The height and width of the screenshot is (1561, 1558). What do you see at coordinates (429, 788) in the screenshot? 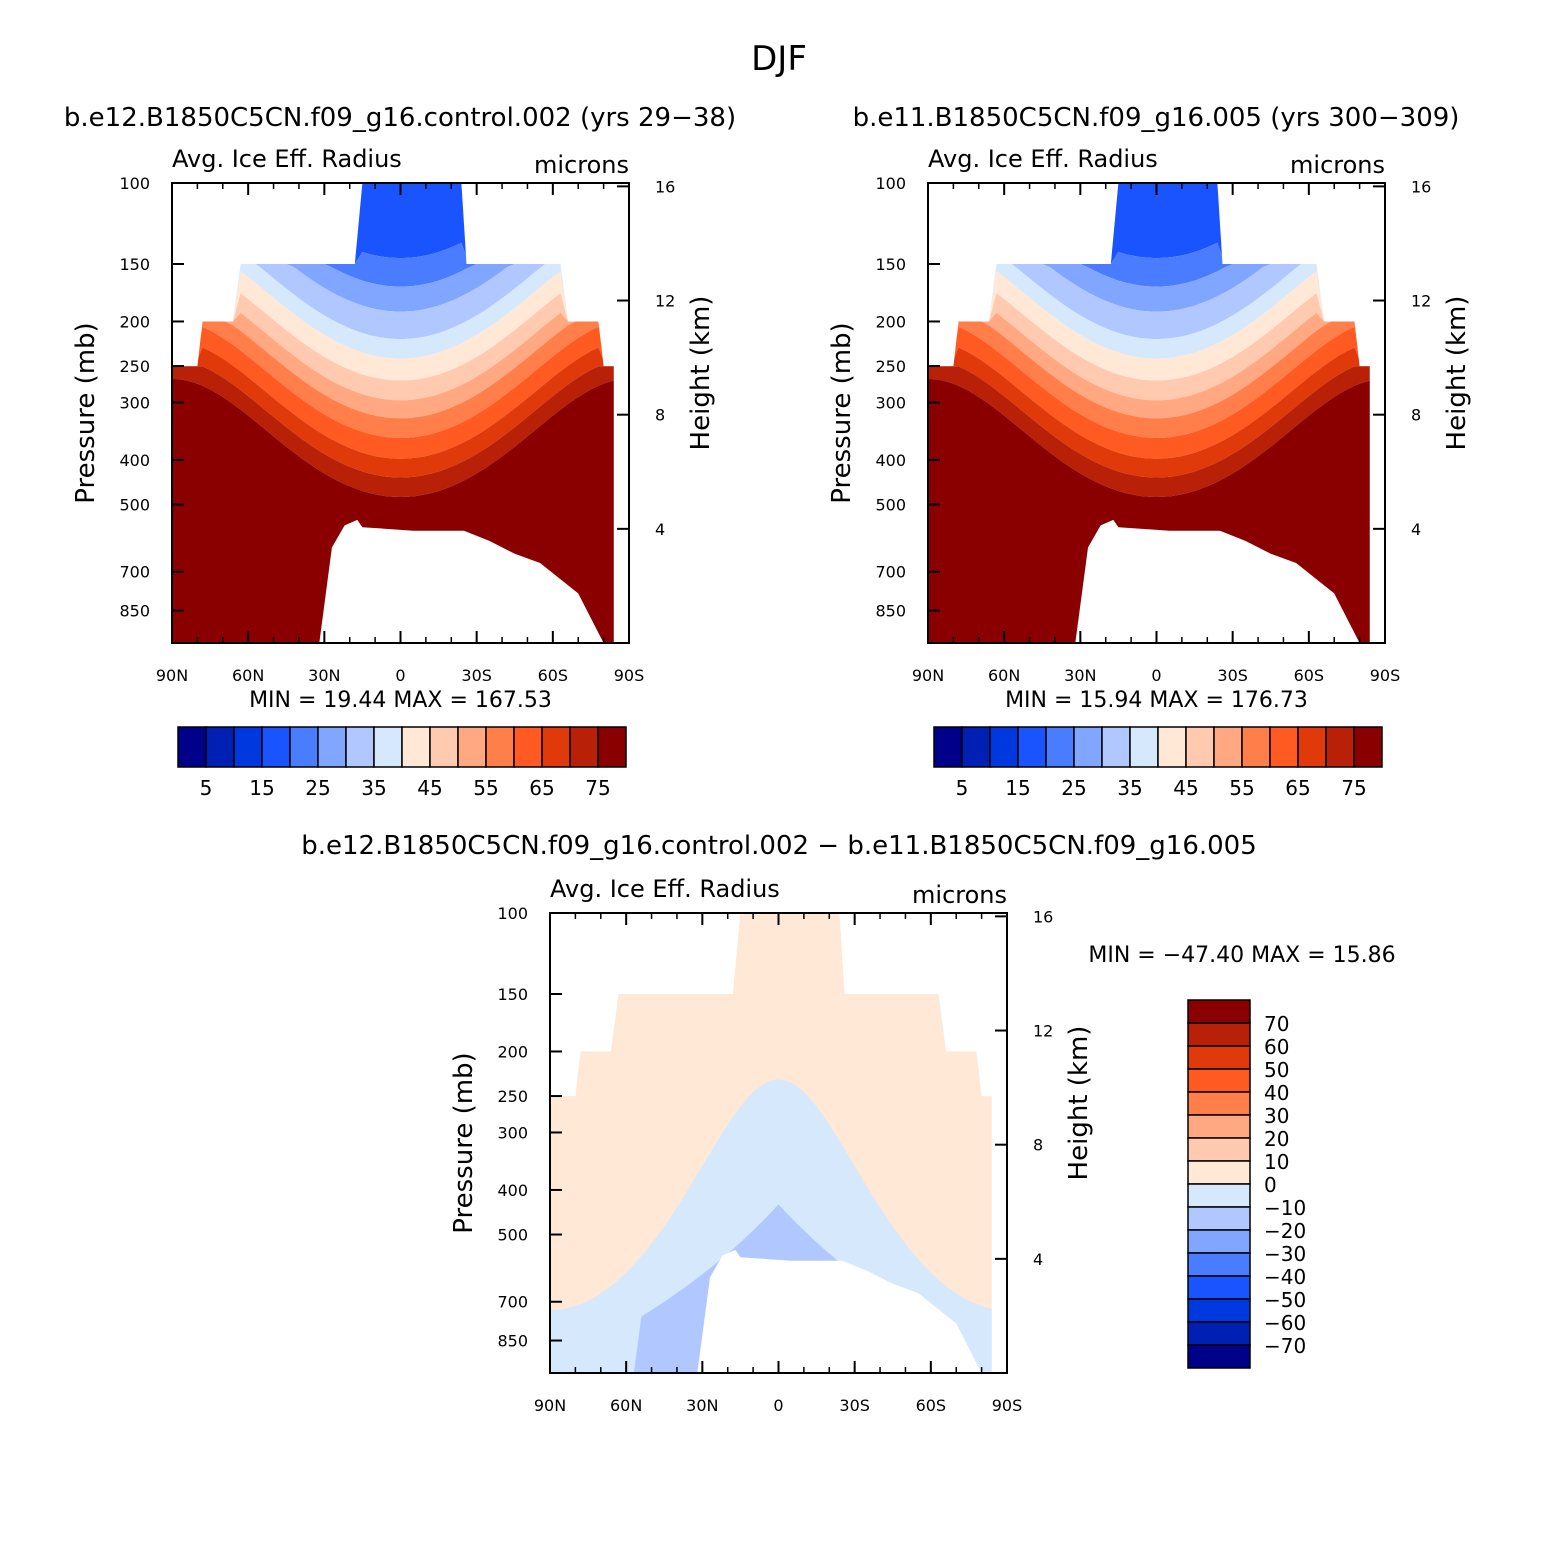
I see `colorbar-label: 45` at bounding box center [429, 788].